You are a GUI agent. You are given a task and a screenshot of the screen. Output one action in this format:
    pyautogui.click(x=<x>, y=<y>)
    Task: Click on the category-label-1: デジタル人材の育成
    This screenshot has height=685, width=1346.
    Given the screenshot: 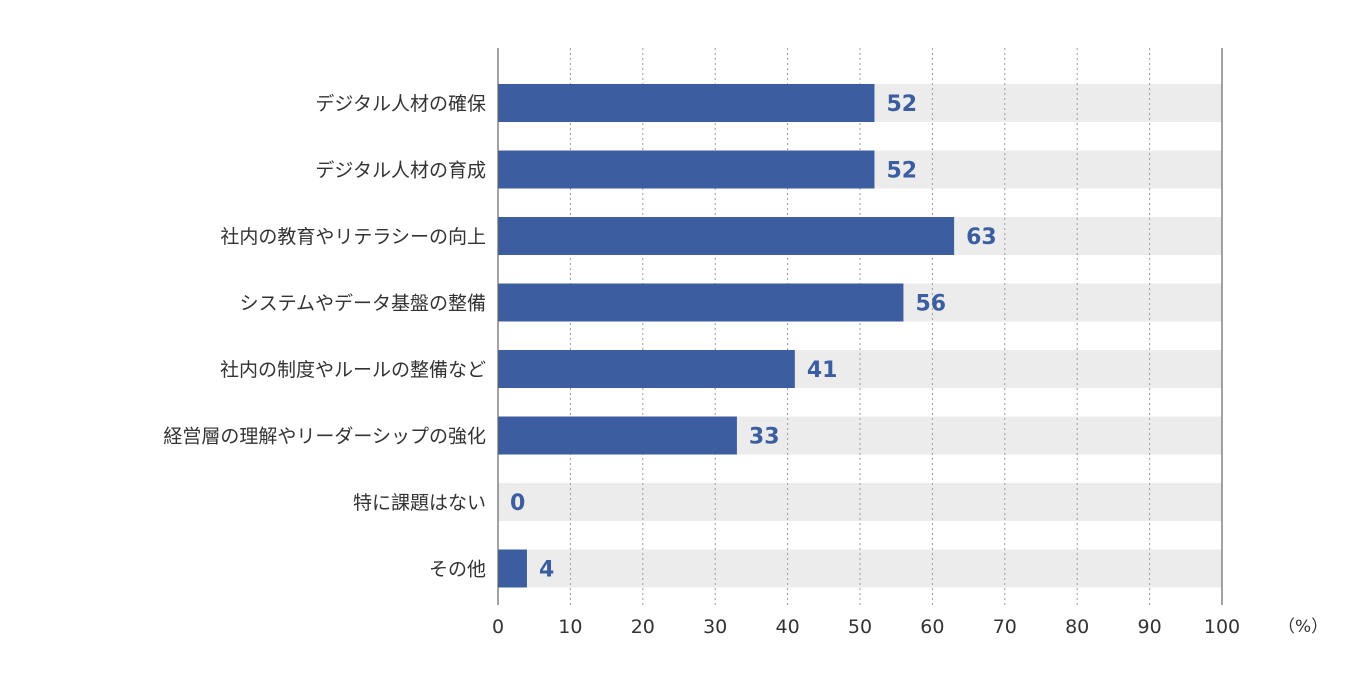 What is the action you would take?
    pyautogui.click(x=400, y=171)
    